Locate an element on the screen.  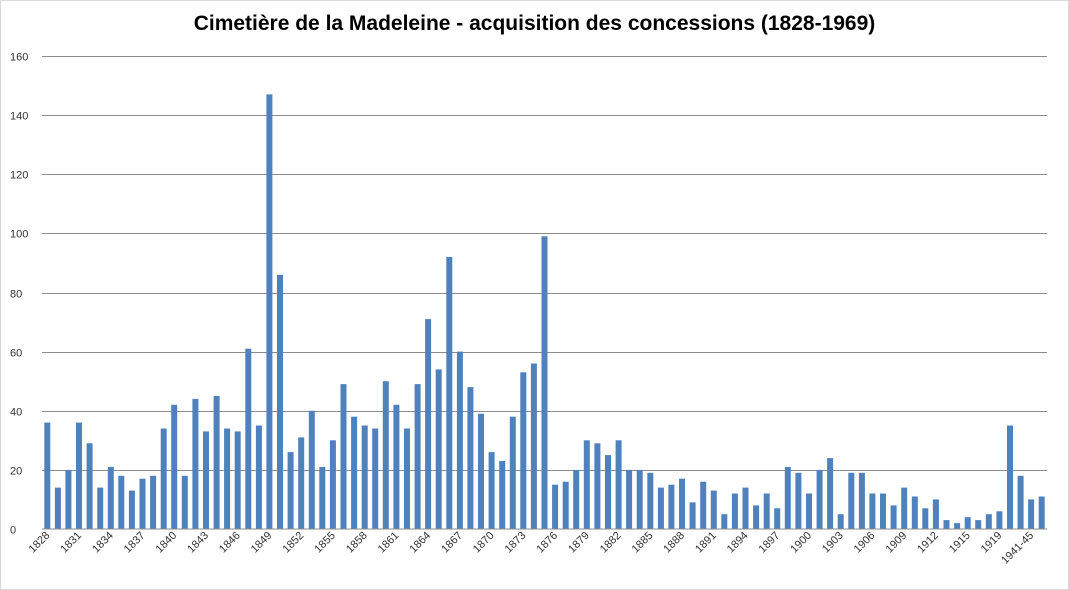
x-tick-label: 1885 is located at coordinates (643, 543).